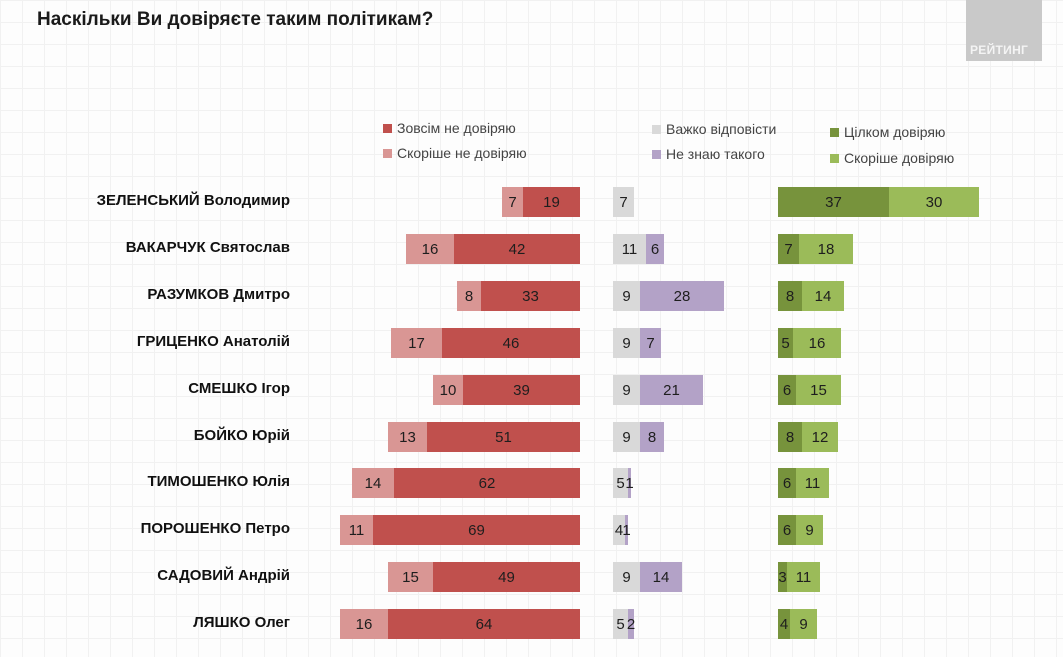 The height and width of the screenshot is (657, 1063). Describe the element at coordinates (517, 249) in the screenshot. I see `bar-distrust-full: 42` at that location.